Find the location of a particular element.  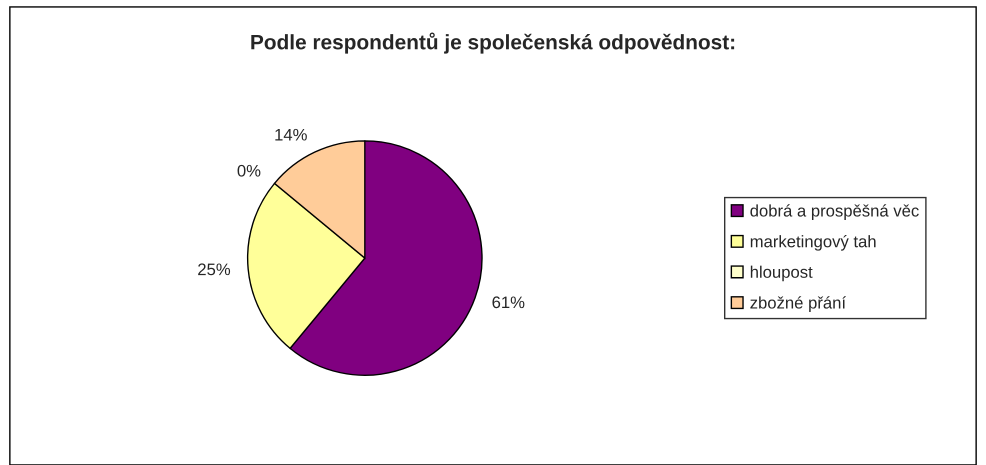

data-label: 25% is located at coordinates (214, 269).